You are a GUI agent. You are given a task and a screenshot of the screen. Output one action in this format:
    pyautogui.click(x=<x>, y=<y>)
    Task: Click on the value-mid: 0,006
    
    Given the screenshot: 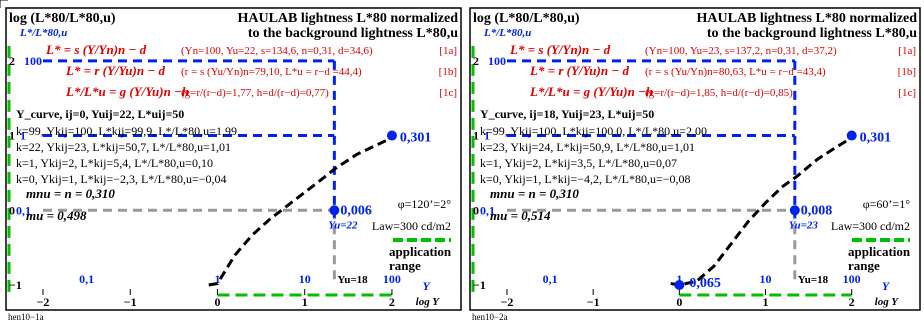 What is the action you would take?
    pyautogui.click(x=356, y=210)
    